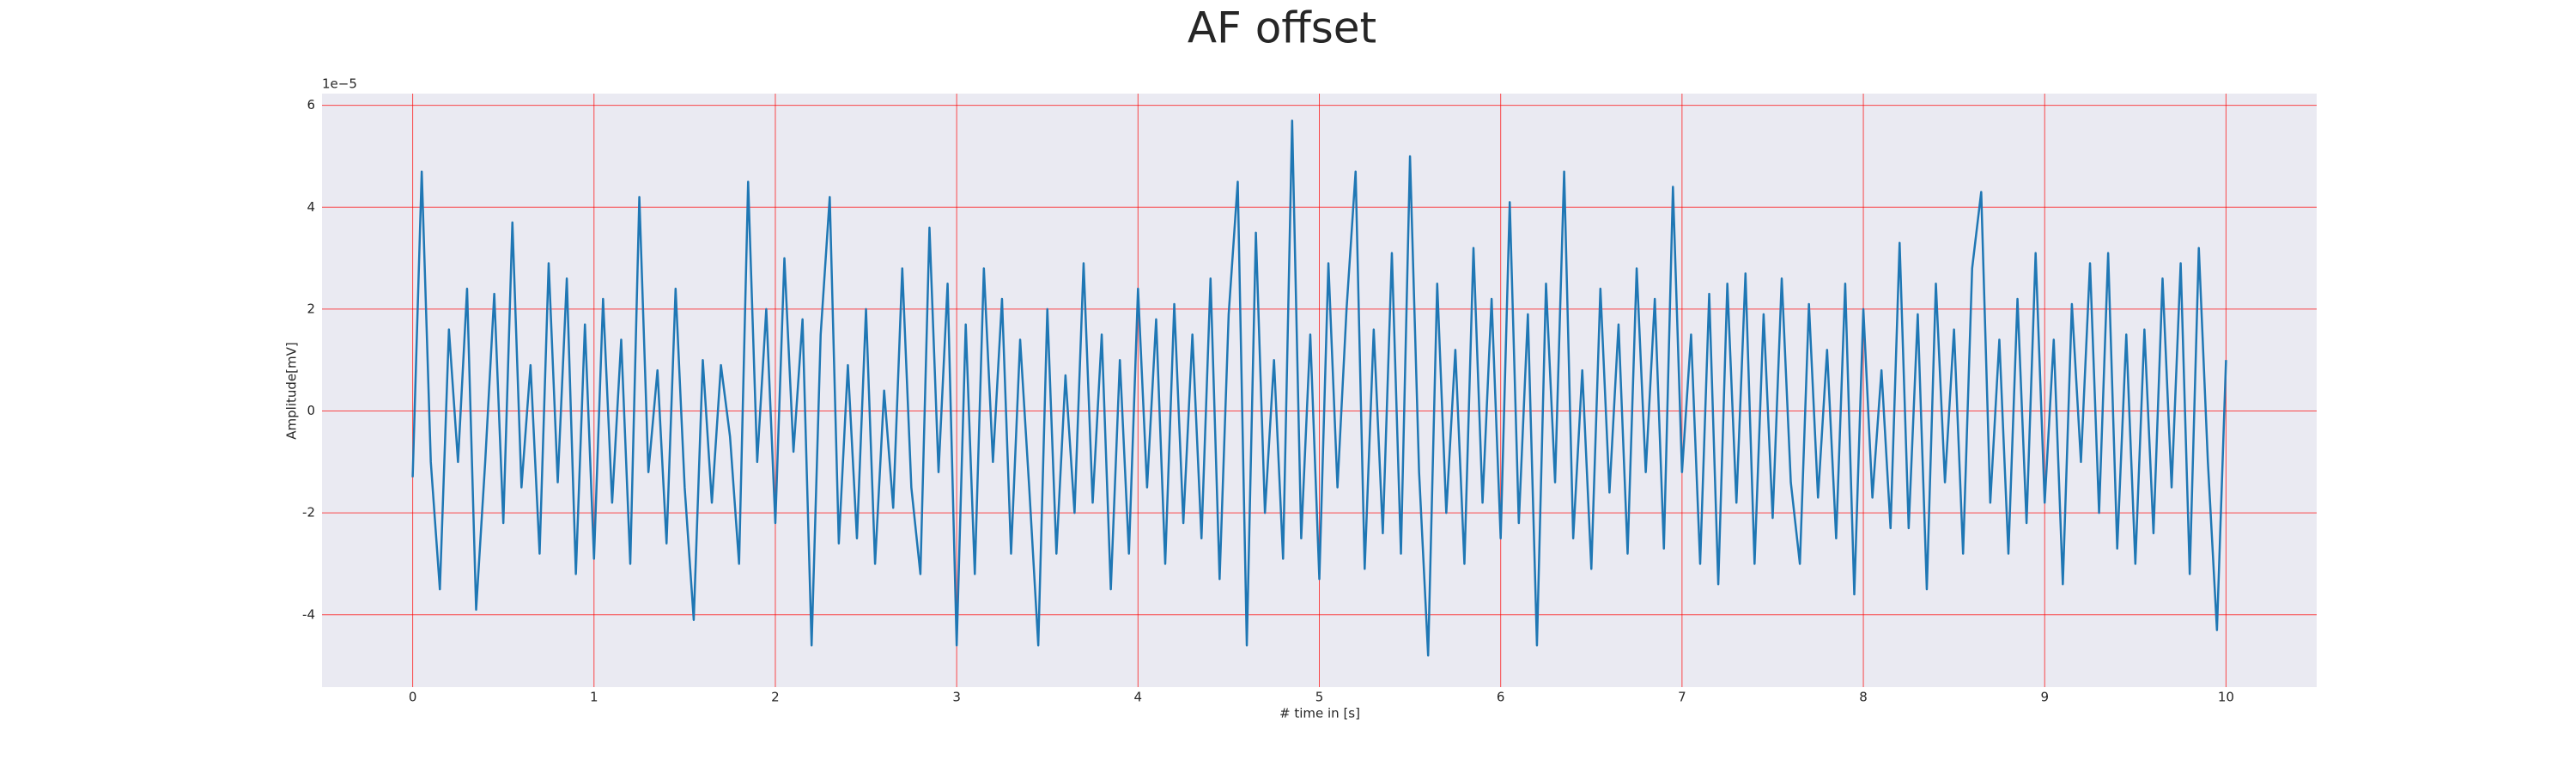  Describe the element at coordinates (957, 697) in the screenshot. I see `x-tick-label: 3` at that location.